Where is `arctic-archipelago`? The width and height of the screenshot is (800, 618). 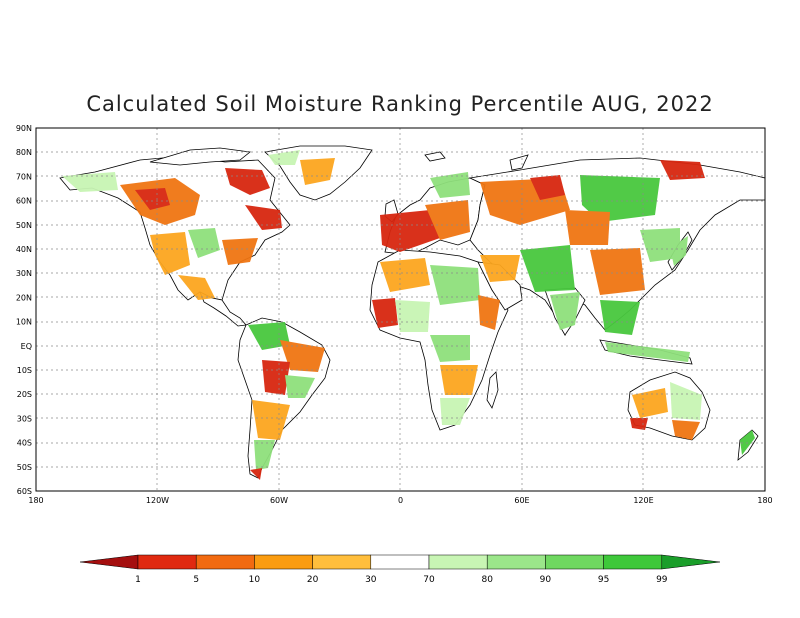 arctic-archipelago is located at coordinates (200, 156).